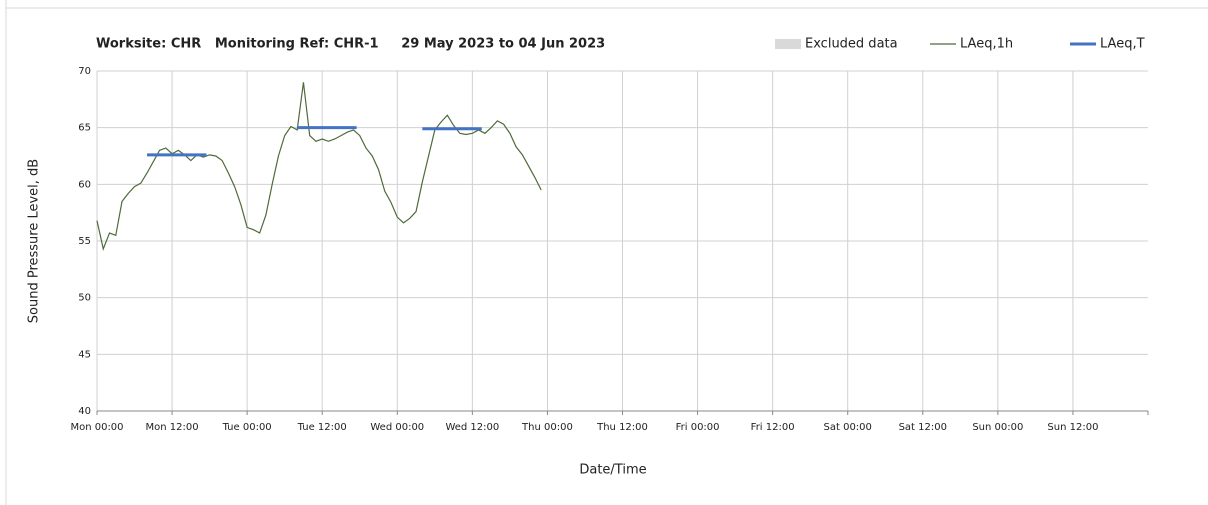  Describe the element at coordinates (472, 427) in the screenshot. I see `x-tick-label: Wed 12:00` at that location.